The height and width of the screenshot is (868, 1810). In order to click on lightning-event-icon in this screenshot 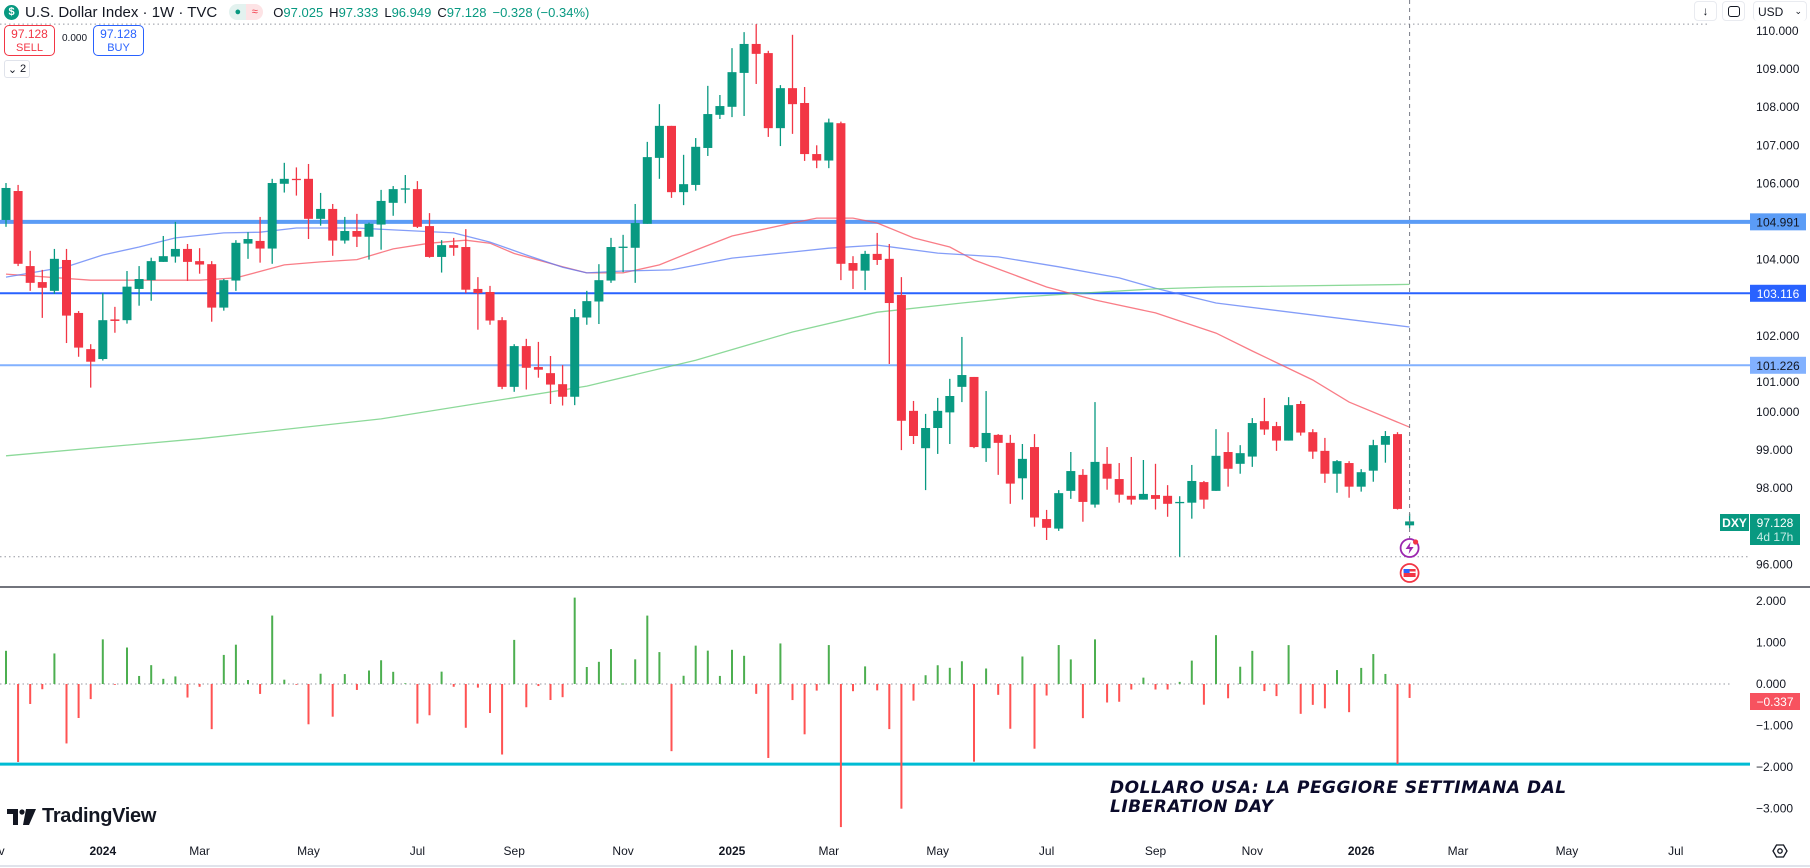, I will do `click(1409, 548)`.